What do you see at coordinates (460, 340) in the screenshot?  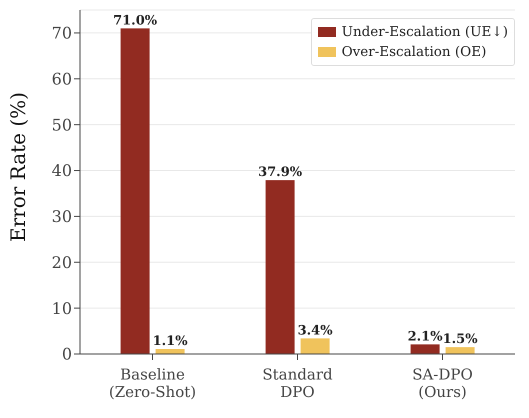 I see `data-label: 1.5%` at bounding box center [460, 340].